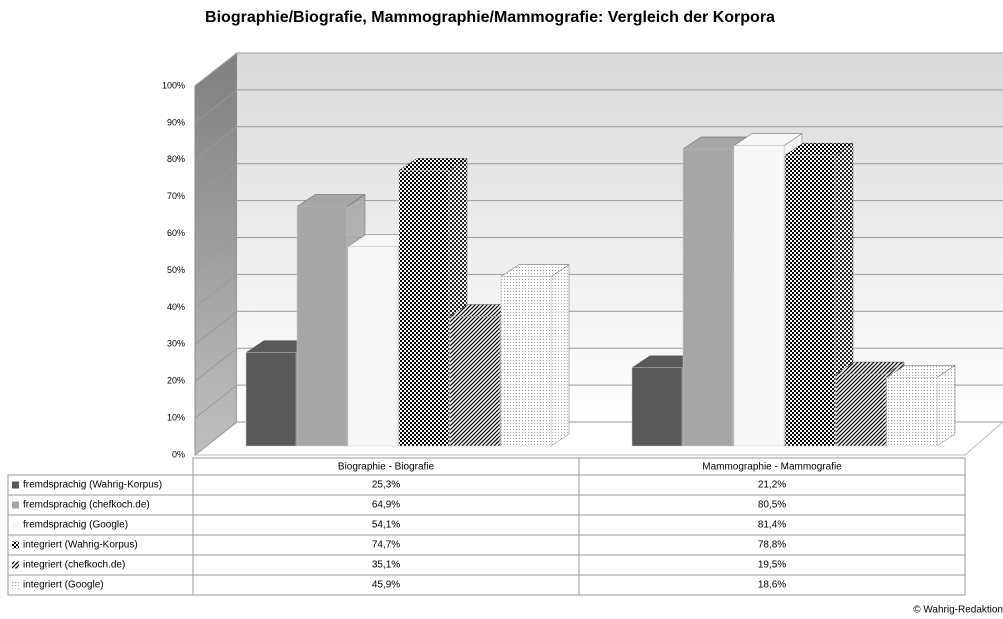 The image size is (1003, 619). I want to click on value-label: 35,1%, so click(386, 565).